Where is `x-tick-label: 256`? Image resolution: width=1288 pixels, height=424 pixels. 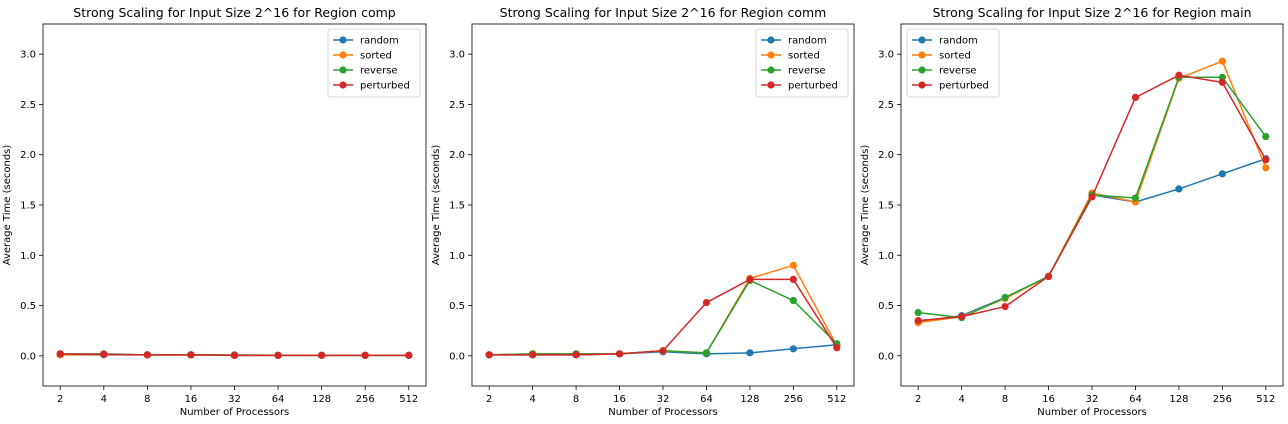 x-tick-label: 256 is located at coordinates (1222, 399).